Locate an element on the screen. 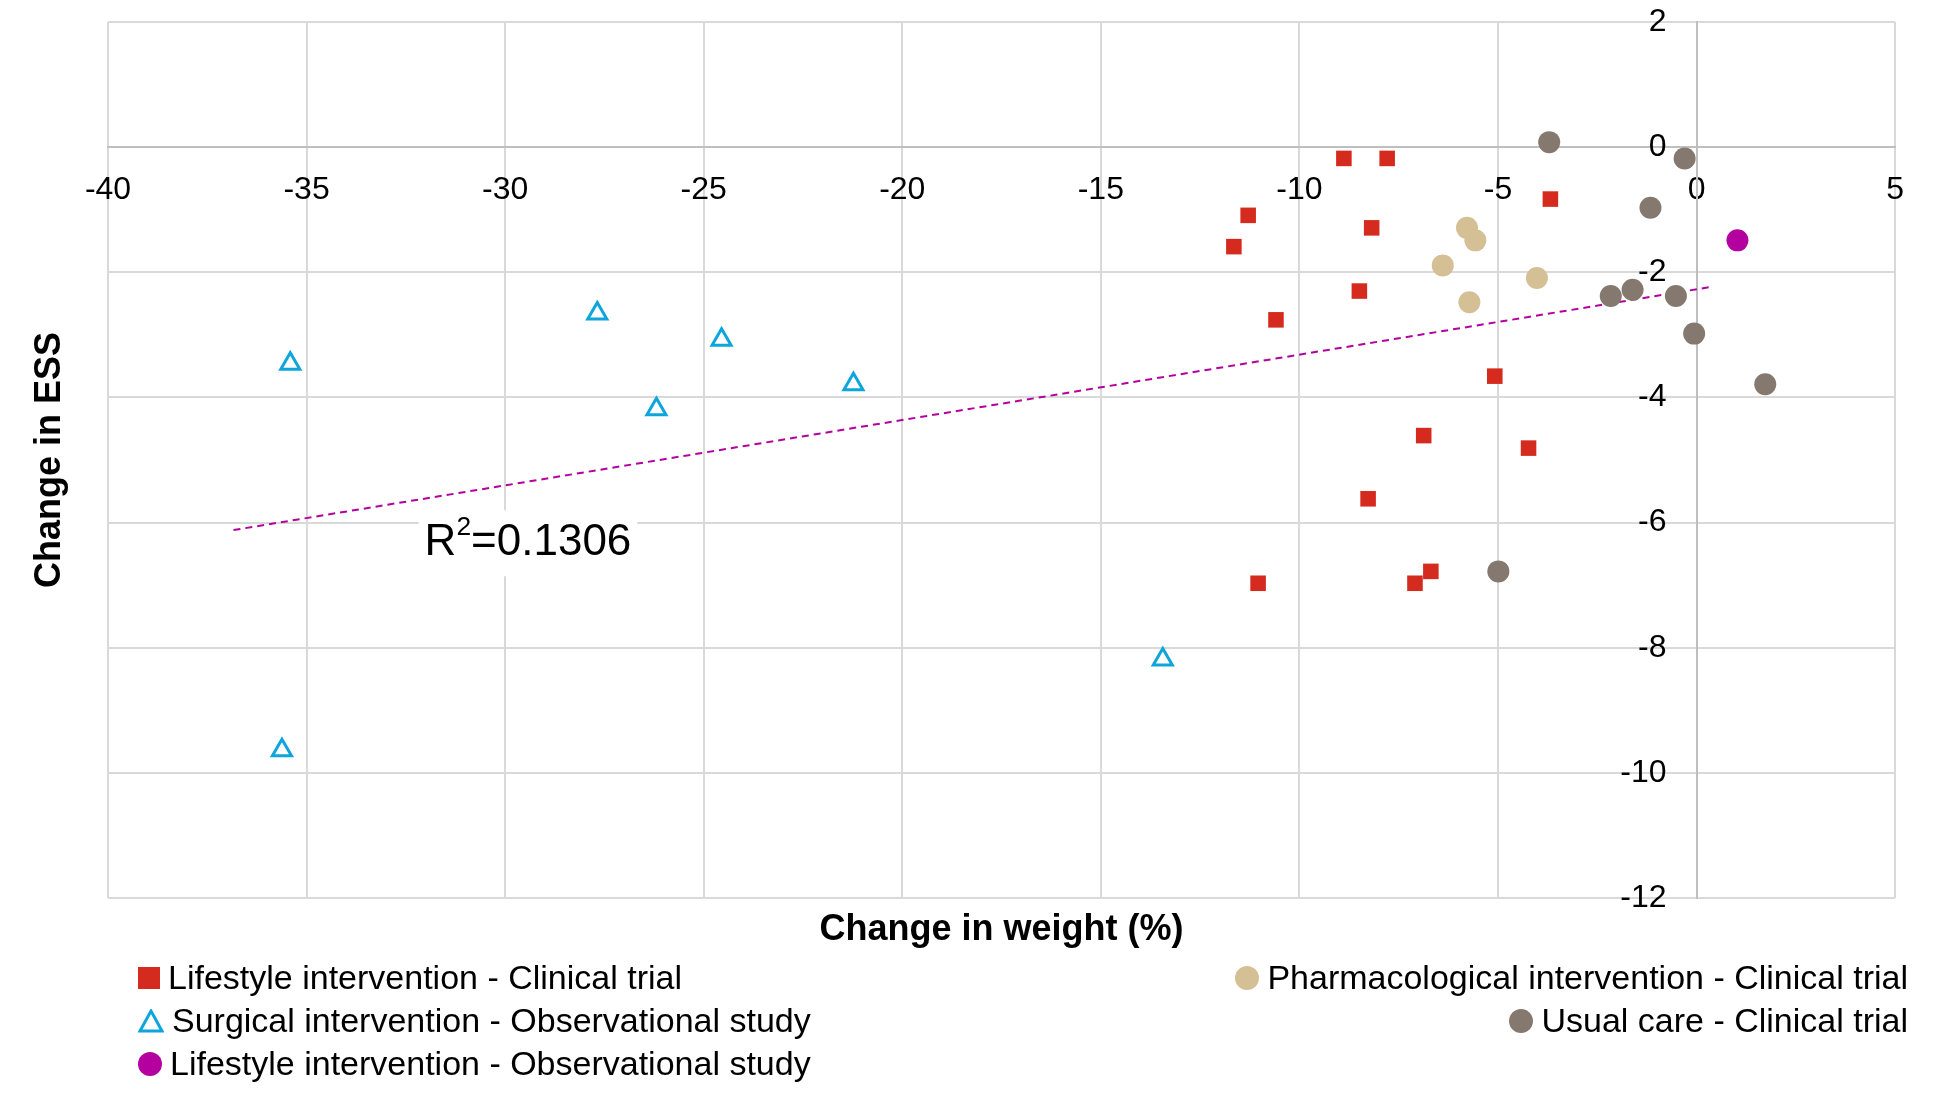 The height and width of the screenshot is (1116, 1948). legend-label: Lifestyle intervention - Observational study is located at coordinates (490, 1063).